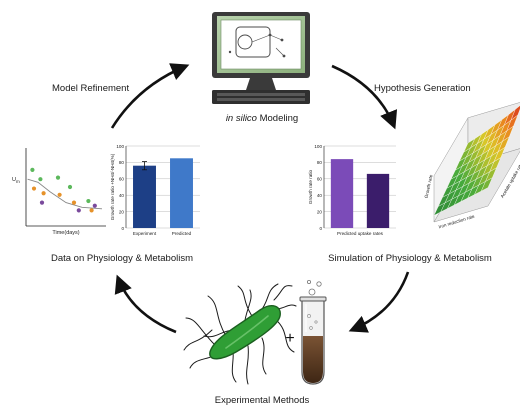 Image resolution: width=520 pixels, height=415 pixels. What do you see at coordinates (422, 88) in the screenshot?
I see `label-hypothesis-generation: Hypothesis Generation` at bounding box center [422, 88].